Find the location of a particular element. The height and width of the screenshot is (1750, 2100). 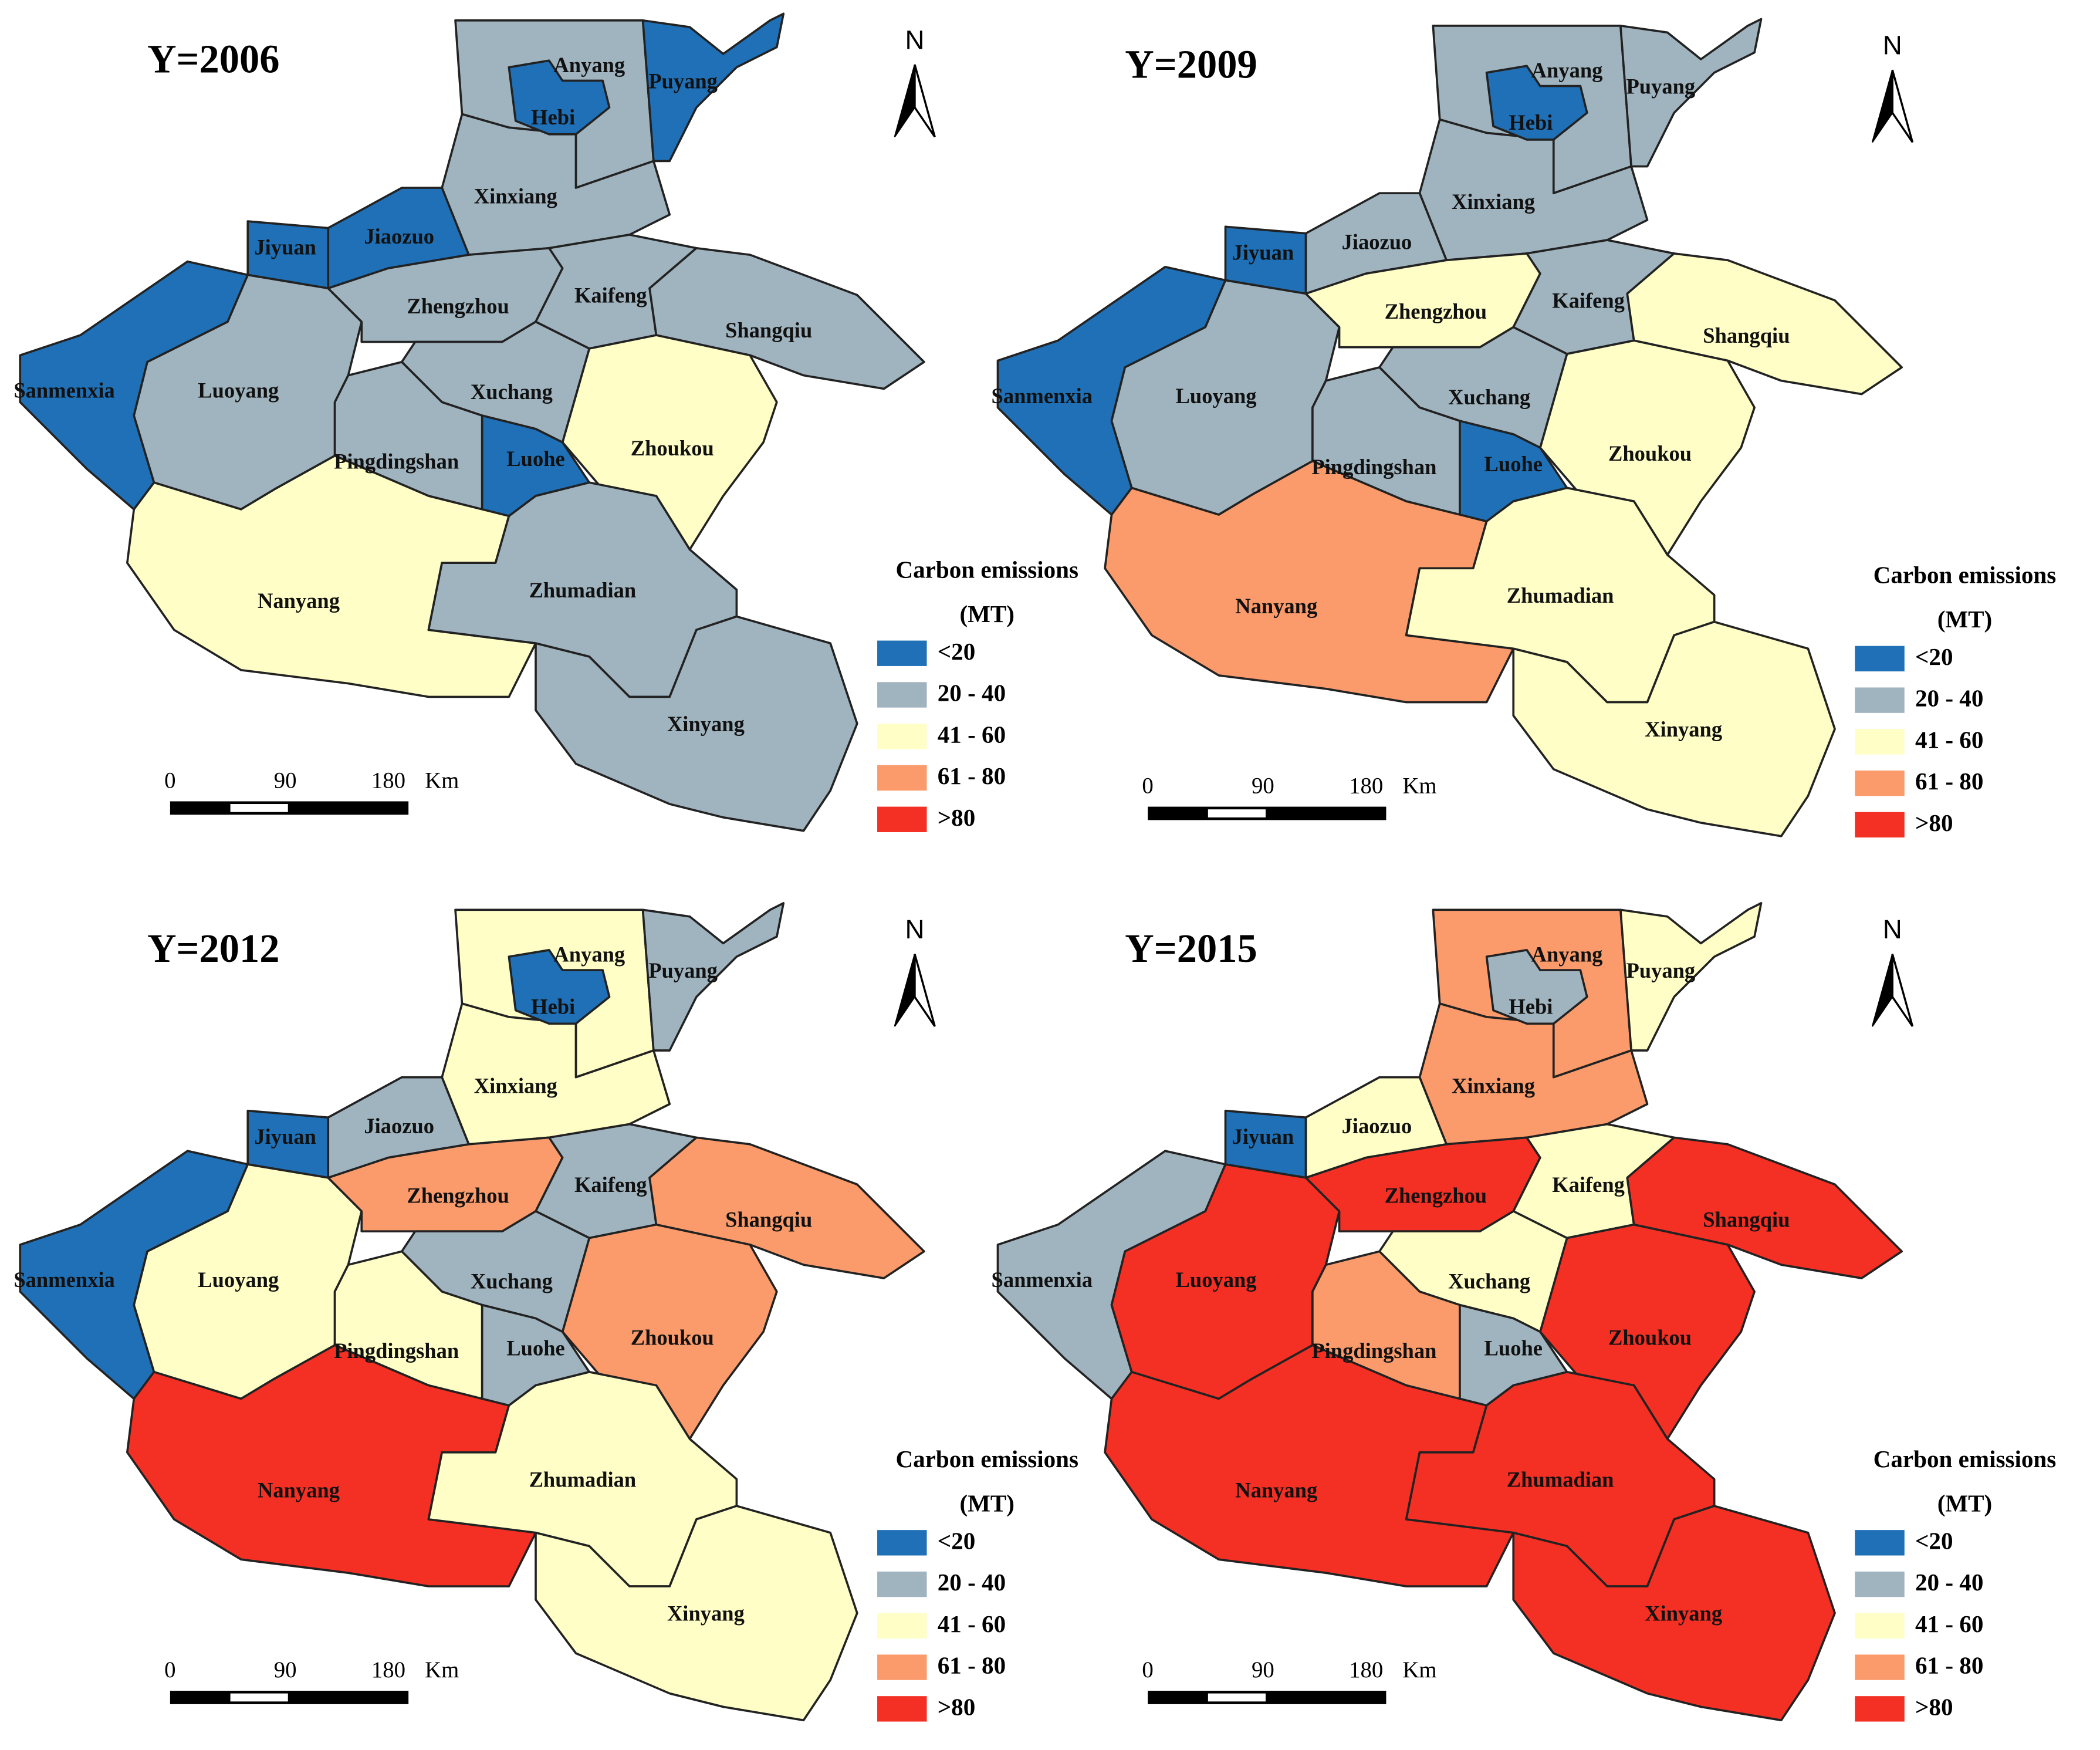

region-label: Puyang is located at coordinates (683, 81).